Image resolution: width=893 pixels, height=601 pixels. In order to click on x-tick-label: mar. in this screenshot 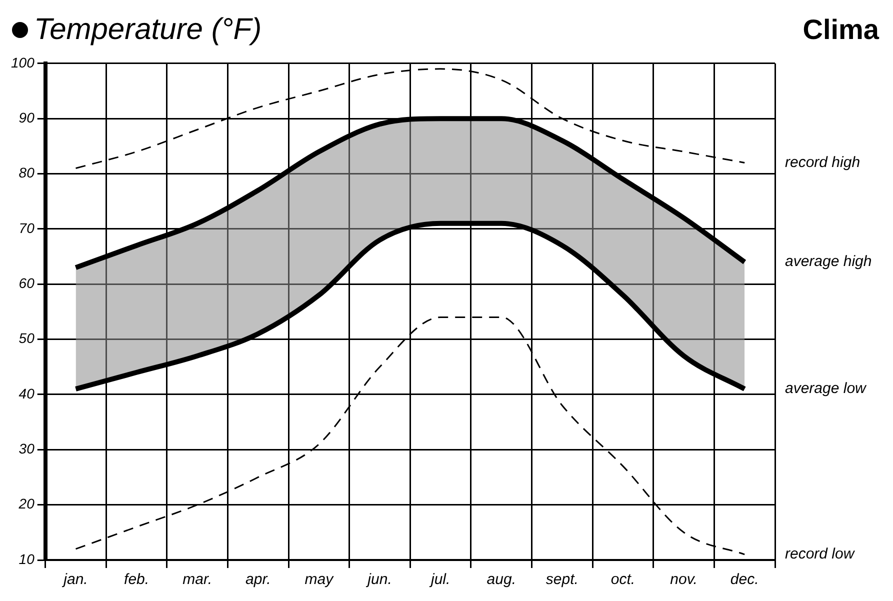, I will do `click(197, 579)`.